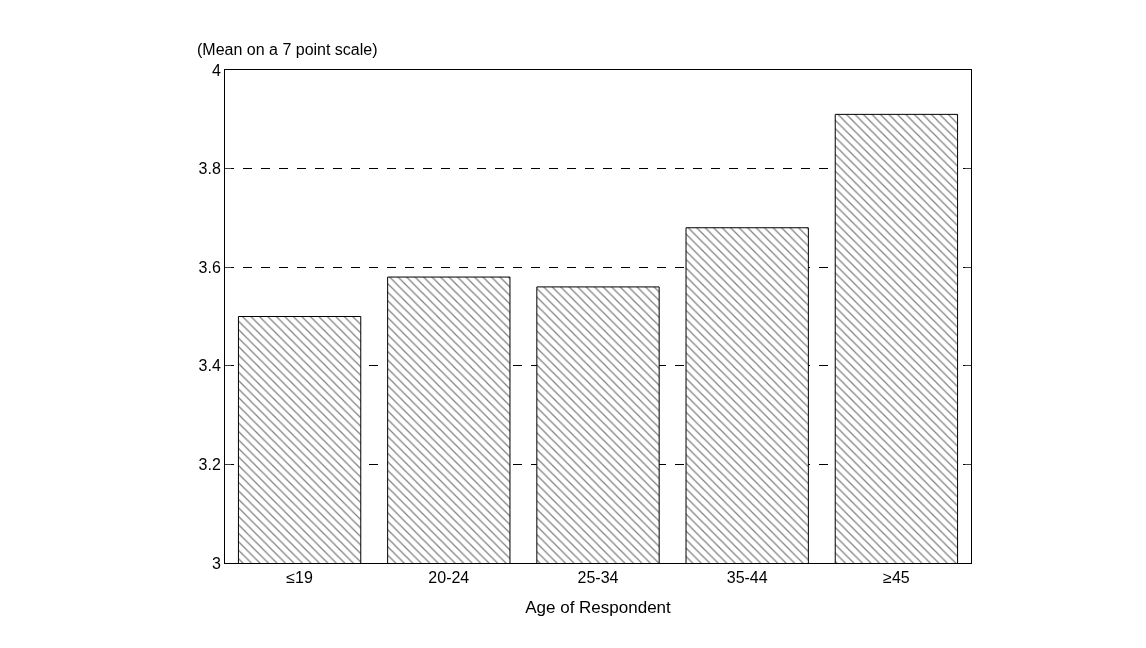  Describe the element at coordinates (747, 578) in the screenshot. I see `x-tick-label: 35-44` at that location.